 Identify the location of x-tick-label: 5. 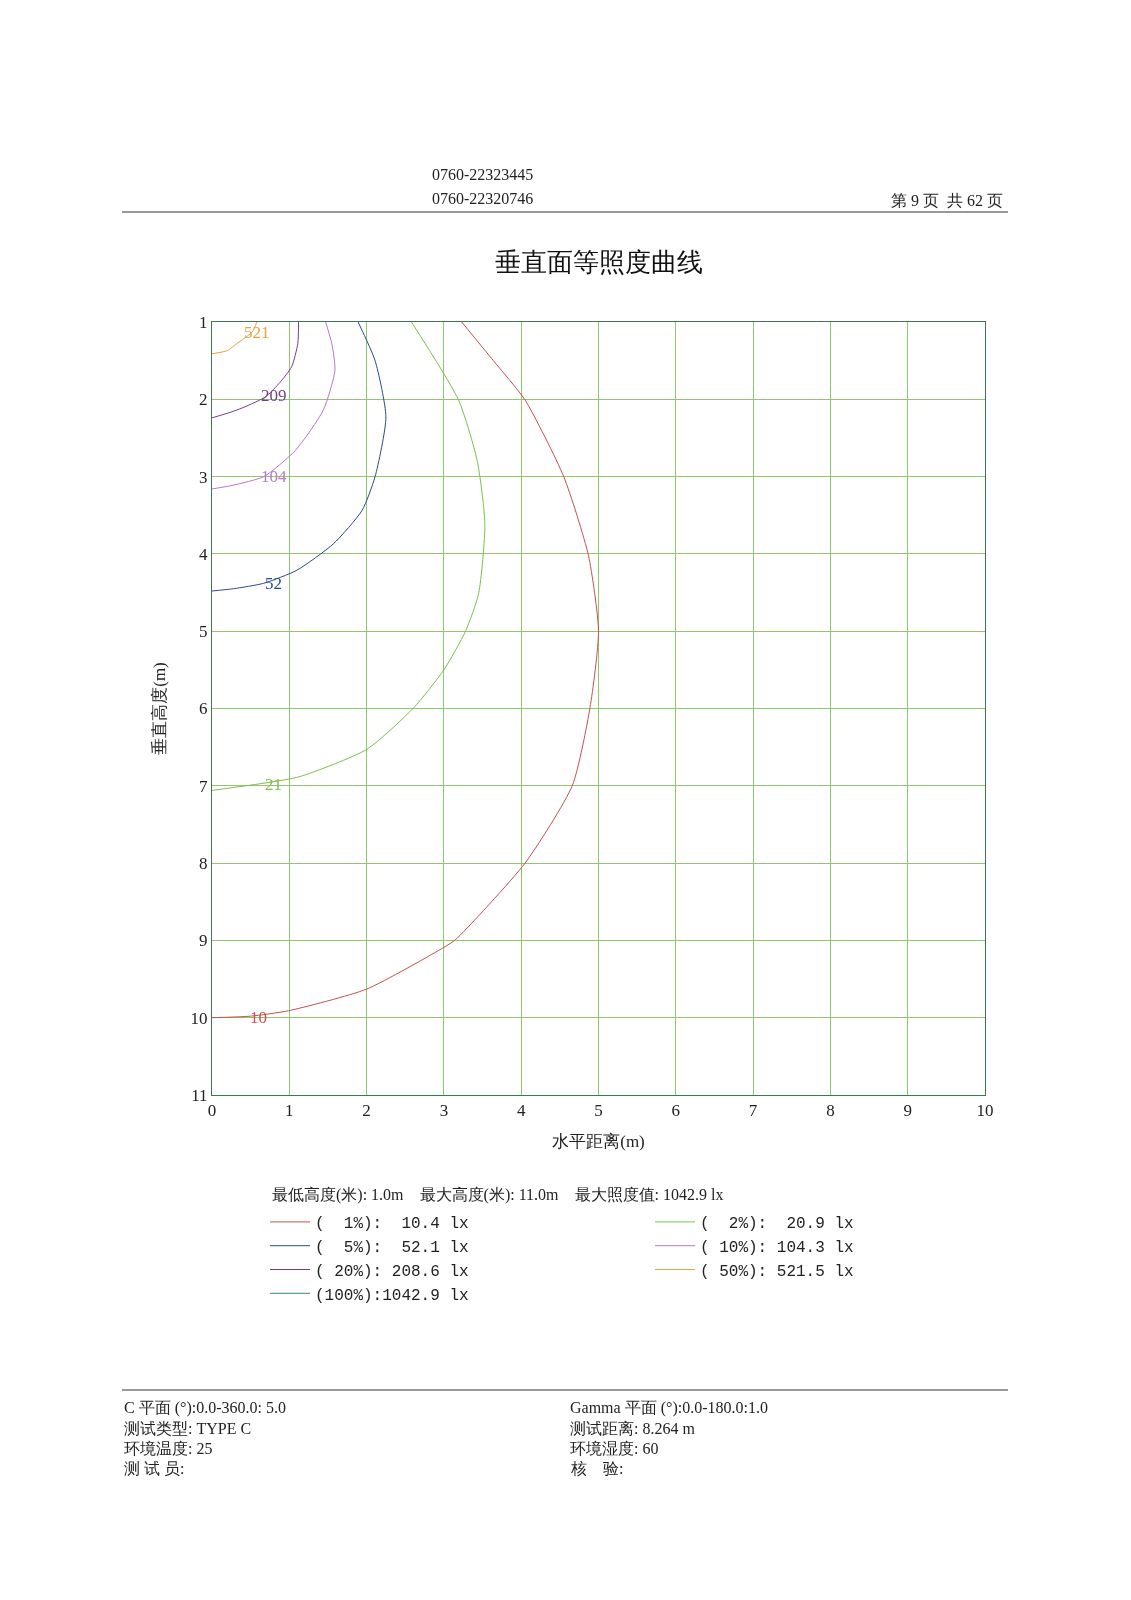
(598, 1111).